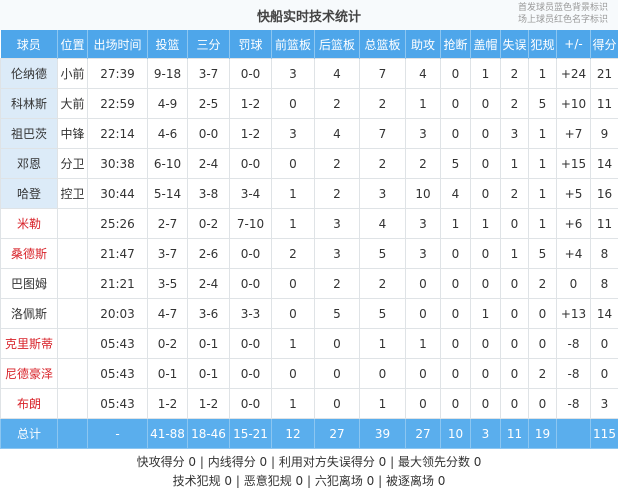  I want to click on player-name: 桑德斯, so click(29, 254).